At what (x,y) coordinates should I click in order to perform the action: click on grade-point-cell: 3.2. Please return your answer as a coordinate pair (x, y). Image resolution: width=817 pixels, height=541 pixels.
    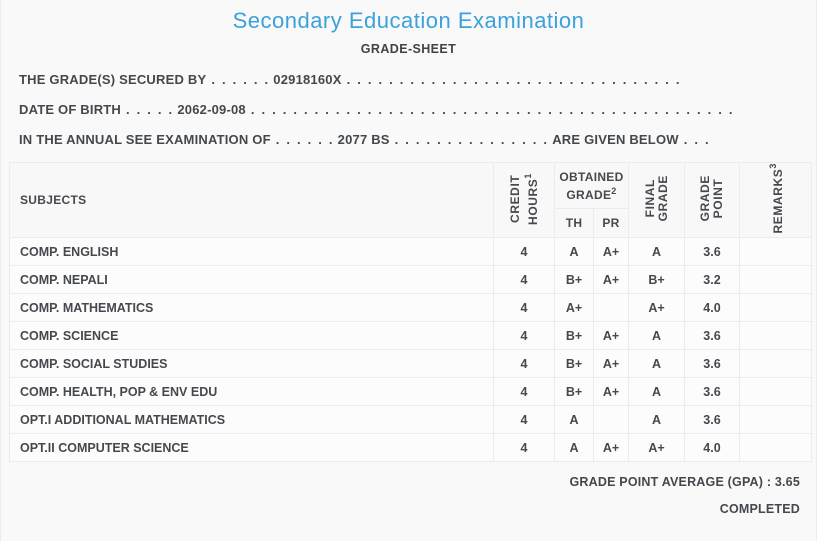
    Looking at the image, I should click on (712, 279).